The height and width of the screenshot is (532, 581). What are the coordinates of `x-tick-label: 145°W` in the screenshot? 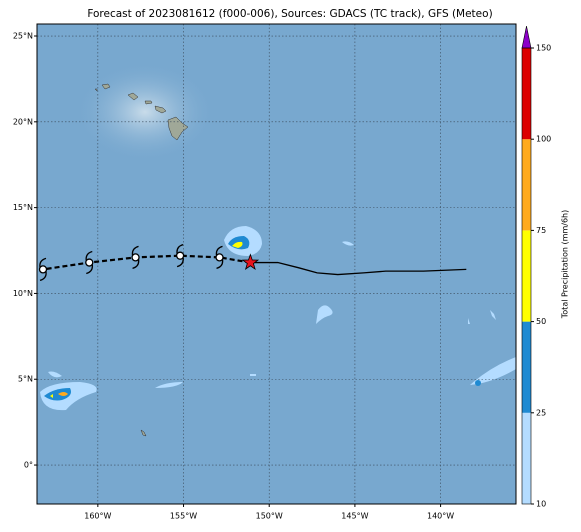 It's located at (354, 516).